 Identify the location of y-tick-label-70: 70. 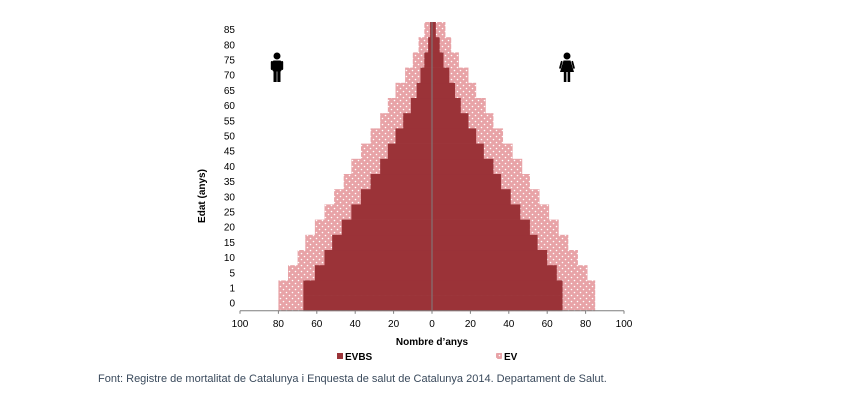
(230, 76).